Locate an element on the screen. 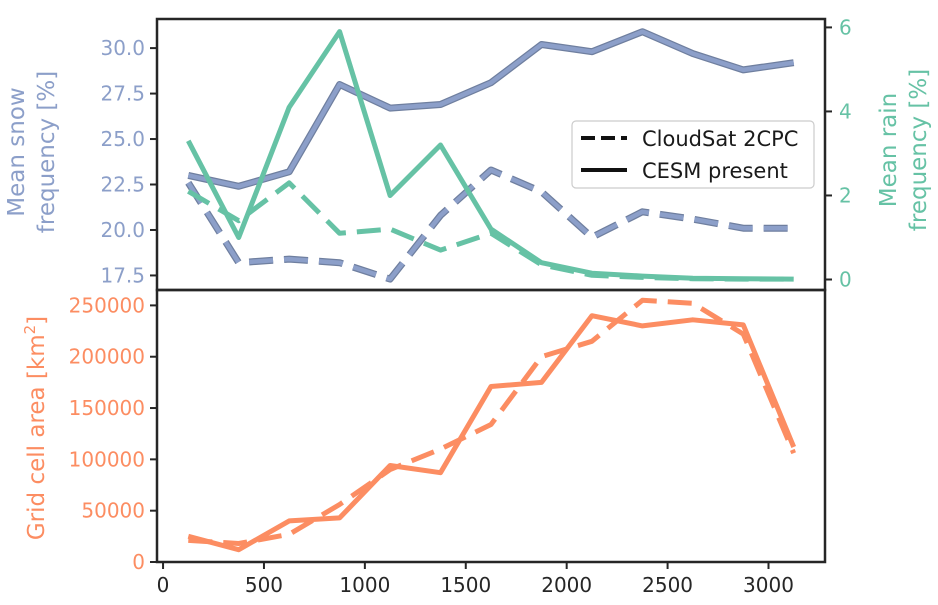 The height and width of the screenshot is (605, 938). snow-tick-label: 25.0 is located at coordinates (122, 139).